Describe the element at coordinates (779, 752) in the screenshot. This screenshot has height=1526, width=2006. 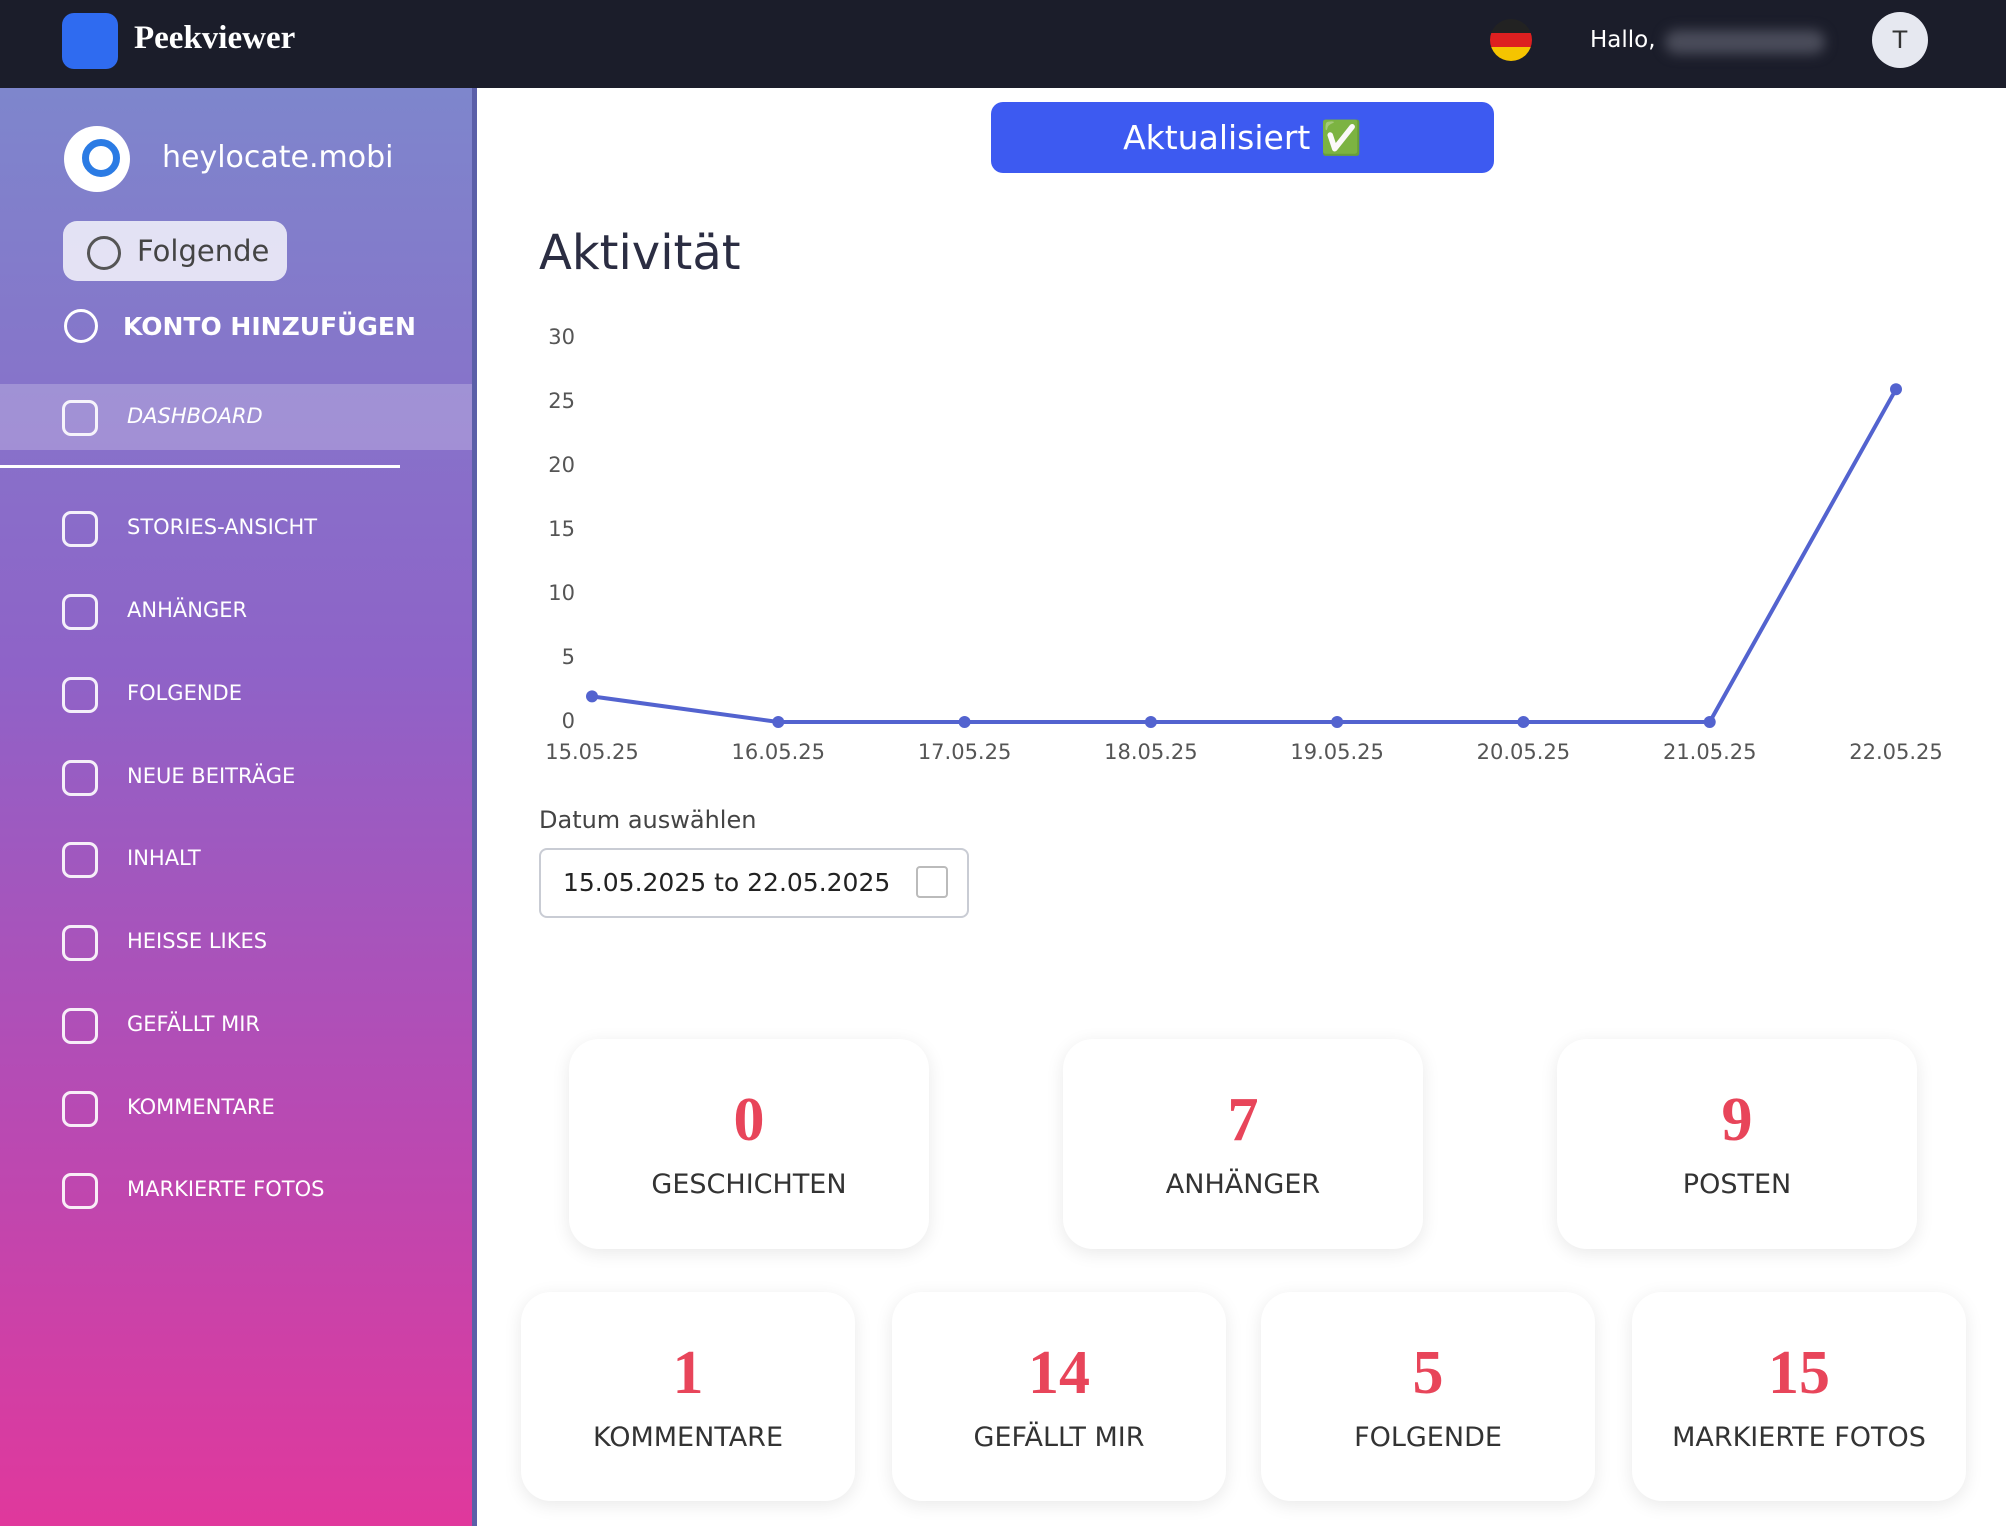
I see `x-tick-label: 16.05.25` at that location.